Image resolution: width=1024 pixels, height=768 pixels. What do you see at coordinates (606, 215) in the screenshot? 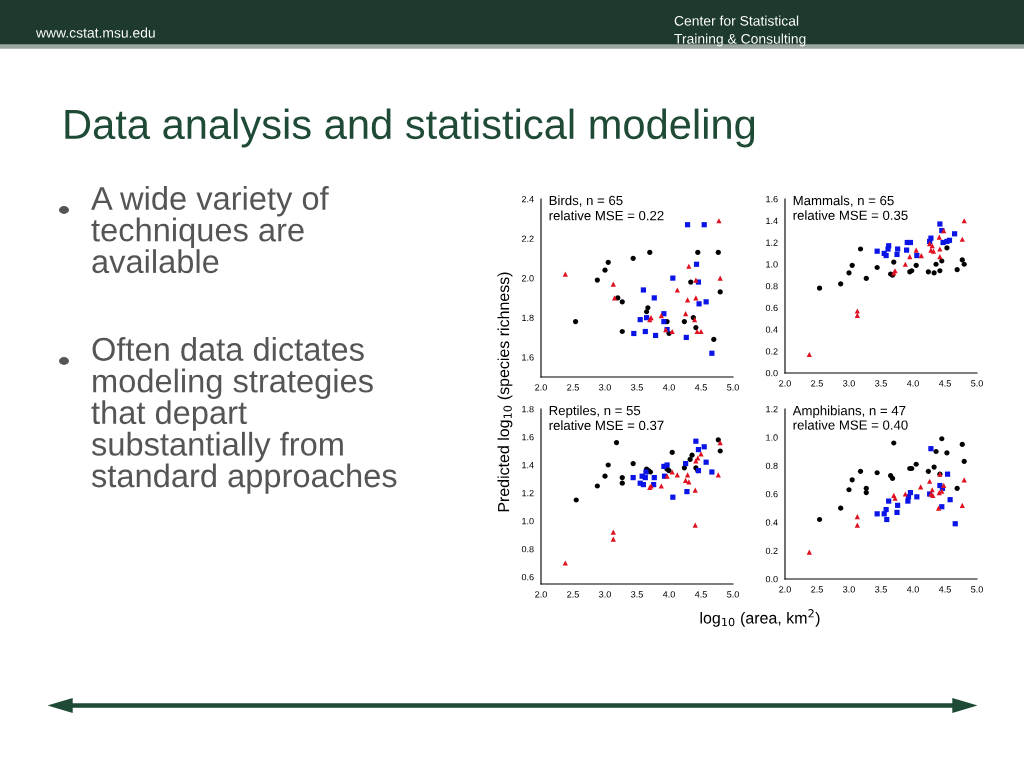
I see `text: relative MSE = 0.22` at bounding box center [606, 215].